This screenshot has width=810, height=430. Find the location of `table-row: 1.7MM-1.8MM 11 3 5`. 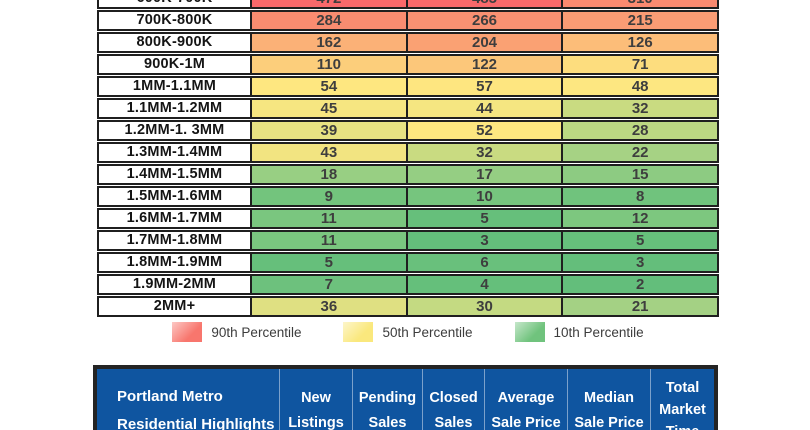

table-row: 1.7MM-1.8MM 11 3 5 is located at coordinates (408, 240).